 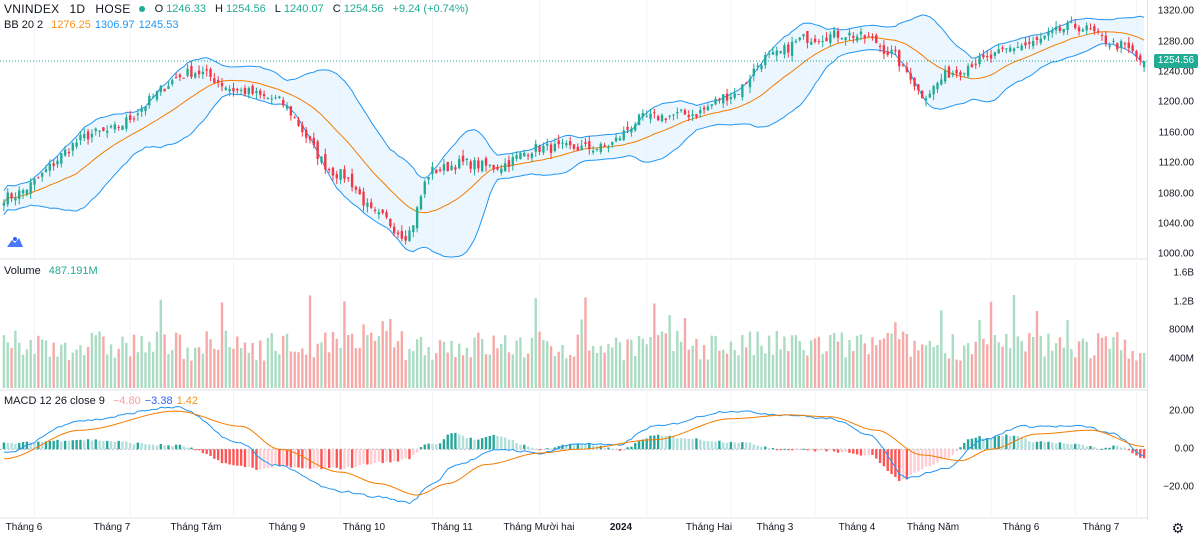 I want to click on time-tick: Tháng Hai, so click(x=709, y=527).